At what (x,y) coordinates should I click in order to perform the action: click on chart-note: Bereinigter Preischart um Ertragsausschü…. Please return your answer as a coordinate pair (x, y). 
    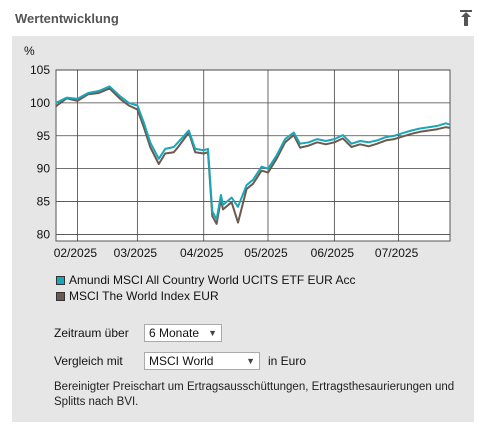
    Looking at the image, I should click on (254, 394).